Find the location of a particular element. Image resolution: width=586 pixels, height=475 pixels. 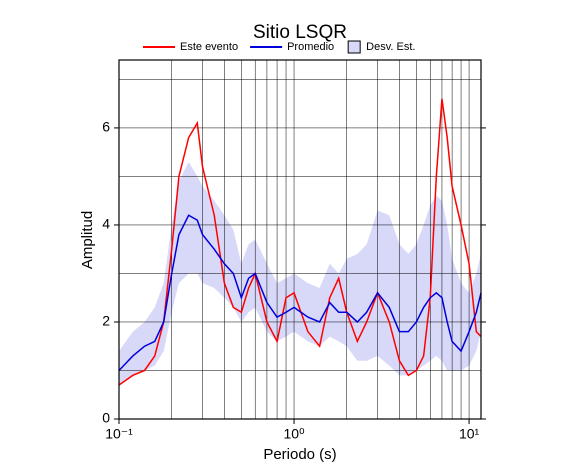

y-tick-label: 6 is located at coordinates (106, 127).